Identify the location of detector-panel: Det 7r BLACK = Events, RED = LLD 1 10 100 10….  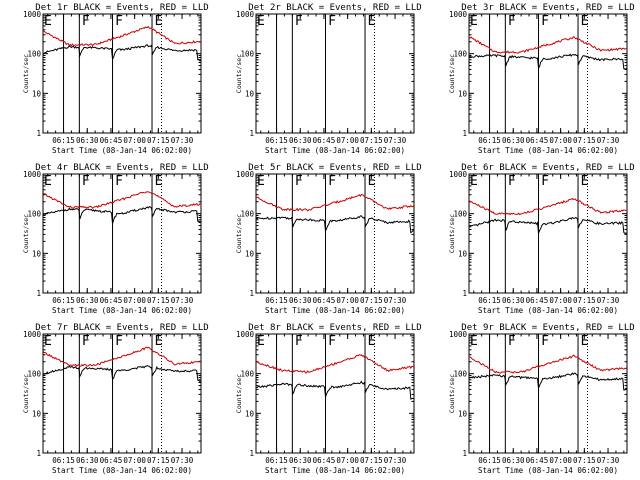
(115, 399).